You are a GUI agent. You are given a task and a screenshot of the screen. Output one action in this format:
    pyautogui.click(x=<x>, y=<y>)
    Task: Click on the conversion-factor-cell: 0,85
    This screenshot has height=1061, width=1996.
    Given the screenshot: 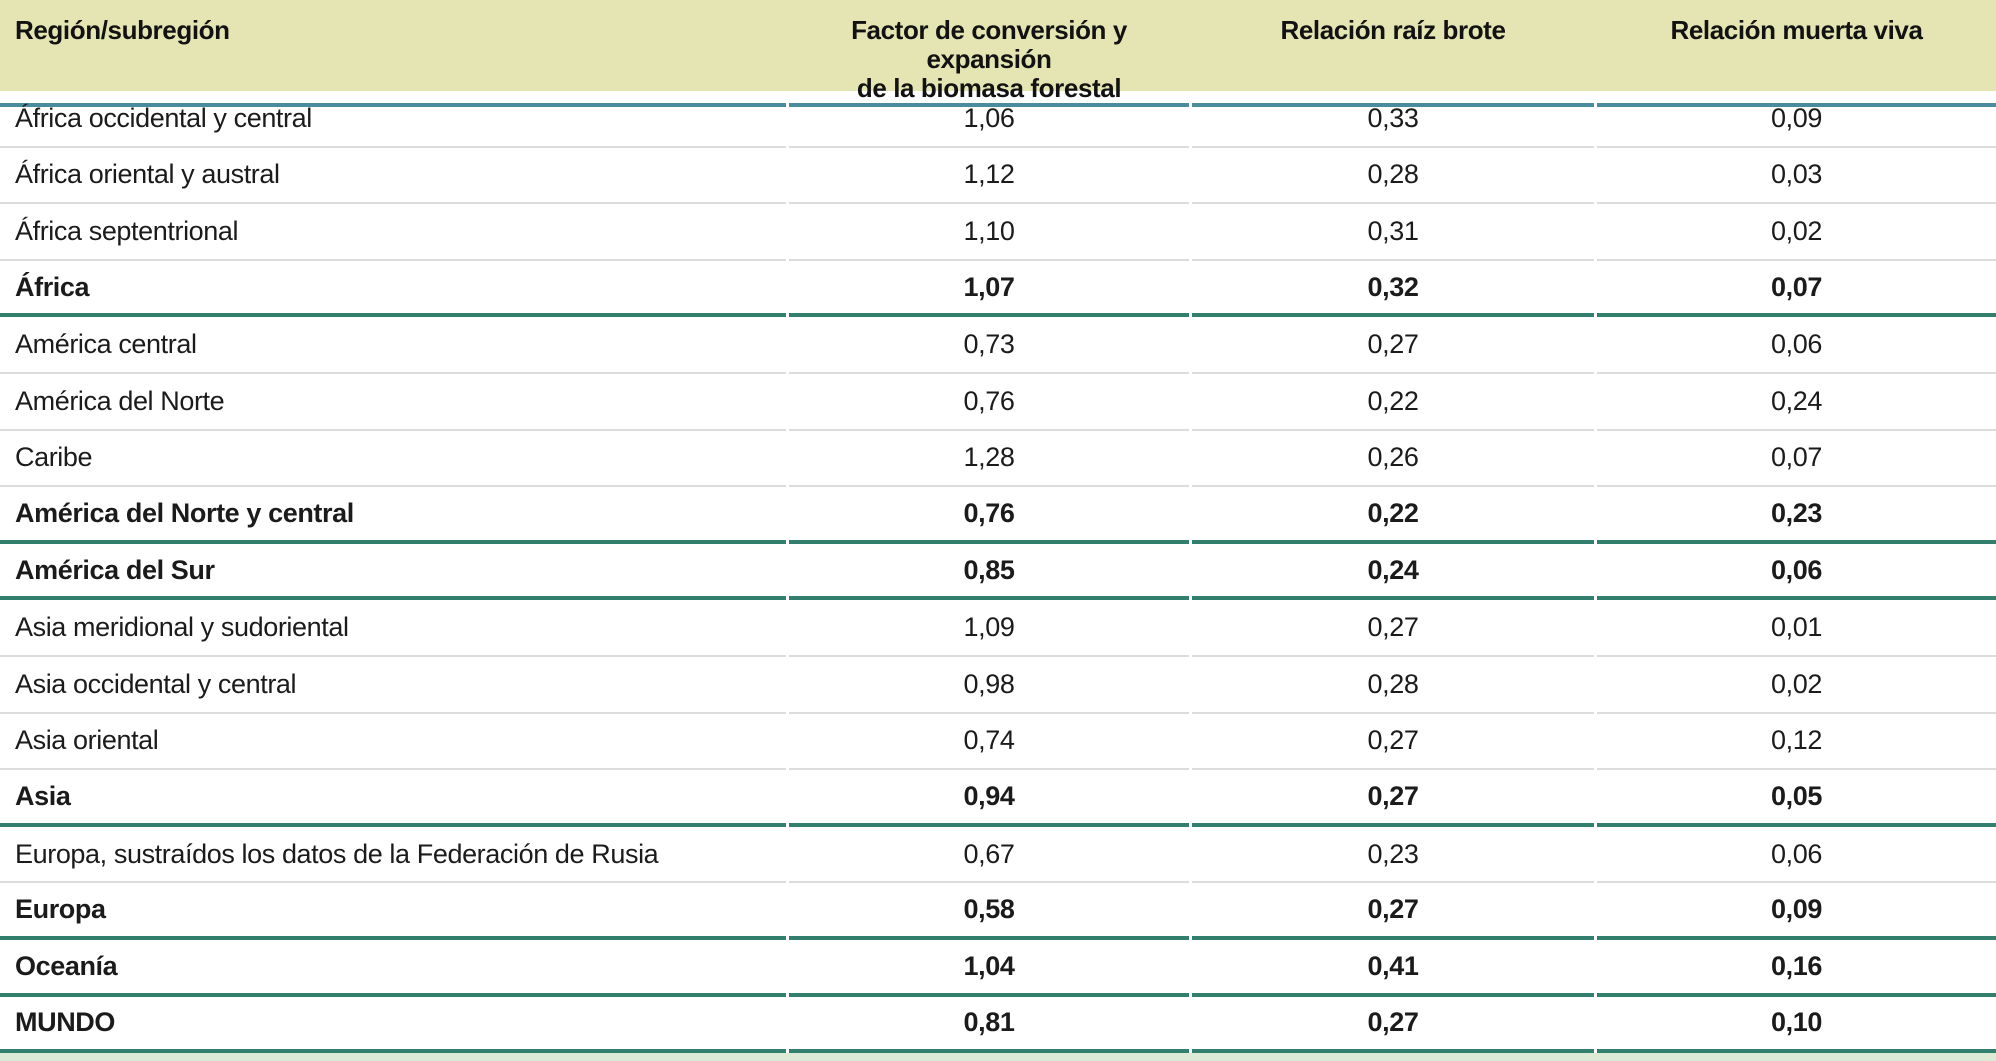 What is the action you would take?
    pyautogui.click(x=989, y=572)
    